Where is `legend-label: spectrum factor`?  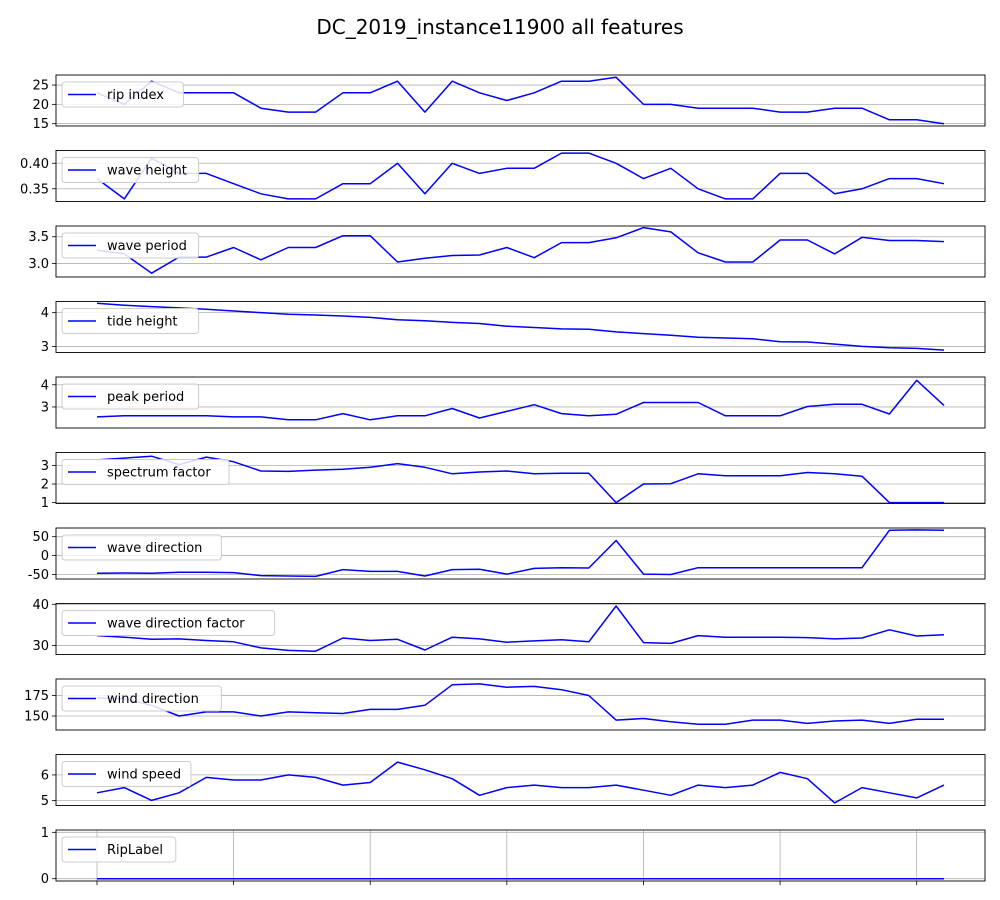 legend-label: spectrum factor is located at coordinates (159, 473).